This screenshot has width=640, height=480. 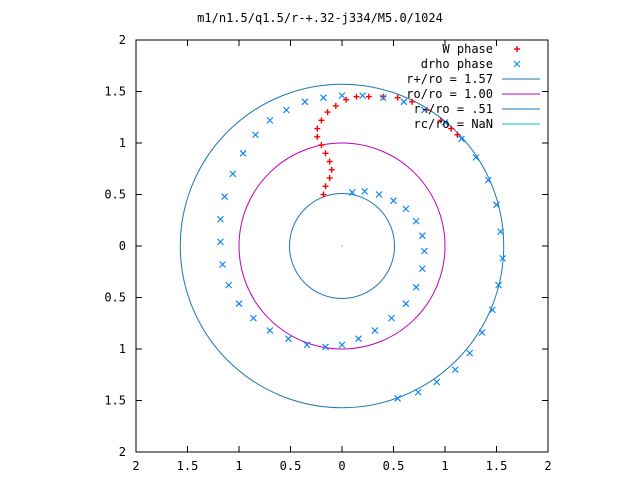 I want to click on x-axis-tick-labels: 2 1.5 1 0.5 0 0.5 1 1.5 2, so click(x=341, y=466).